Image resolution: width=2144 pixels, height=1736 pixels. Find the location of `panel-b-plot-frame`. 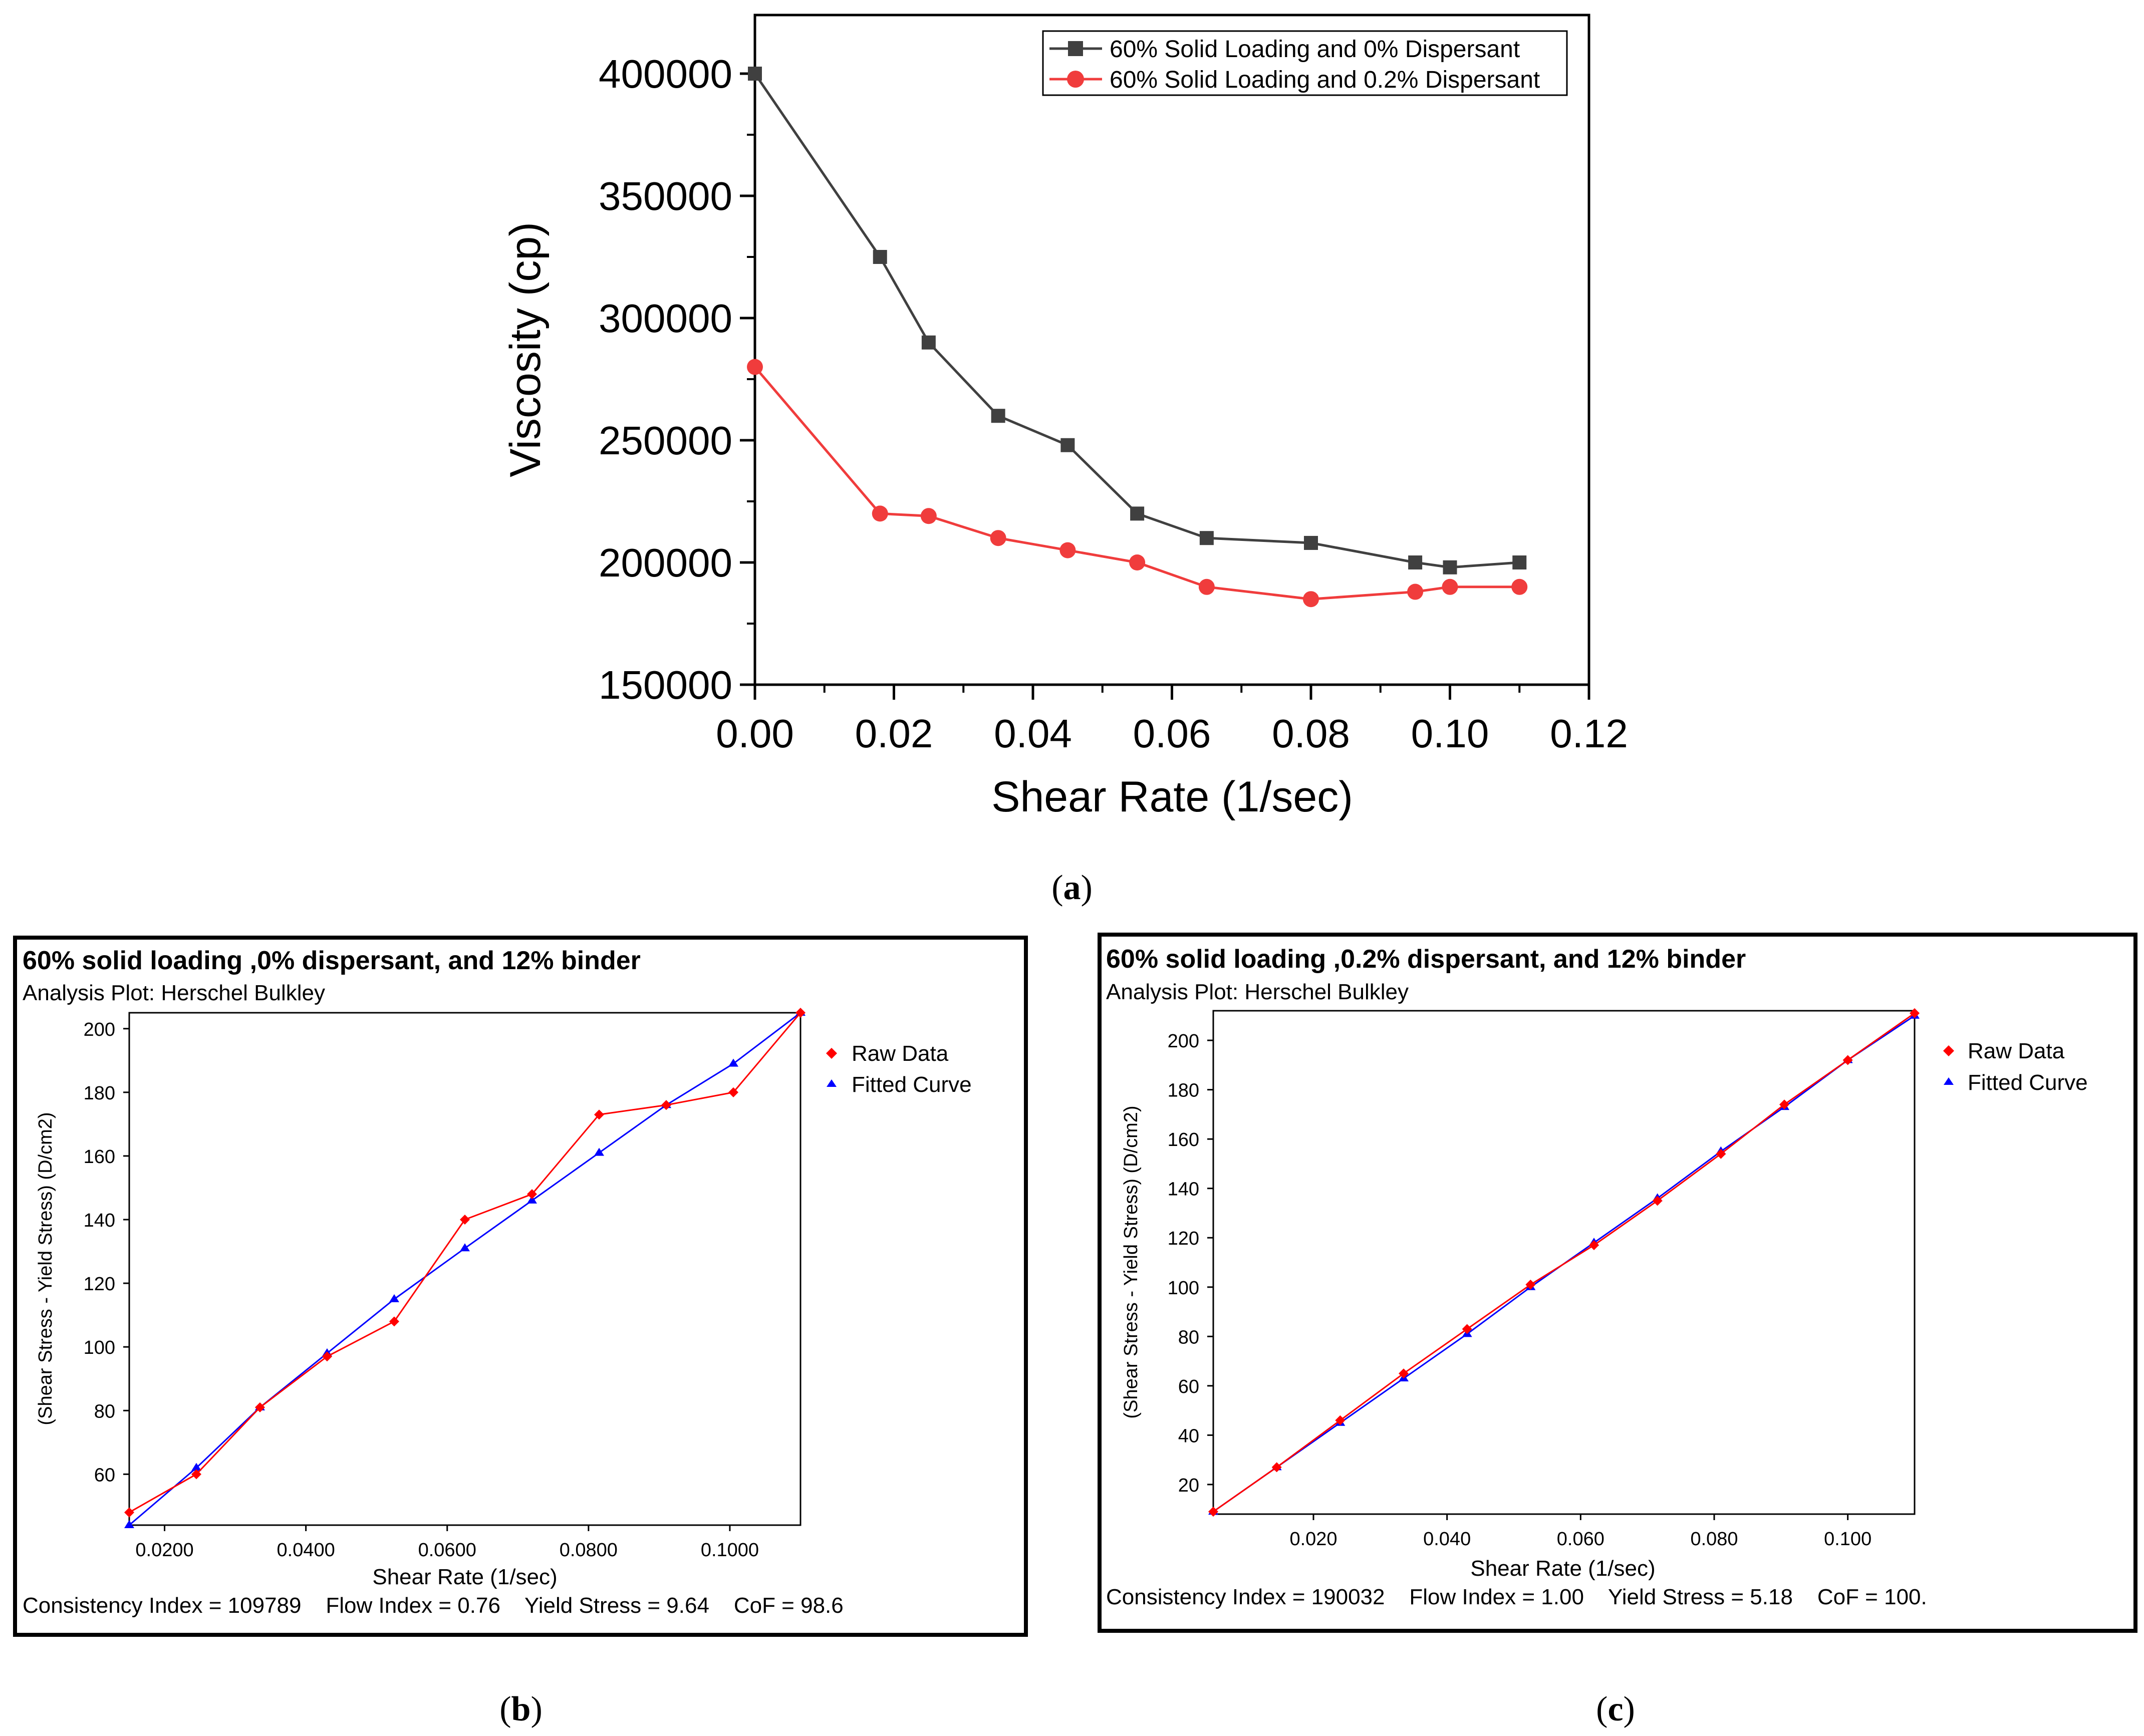

panel-b-plot-frame is located at coordinates (464, 1269).